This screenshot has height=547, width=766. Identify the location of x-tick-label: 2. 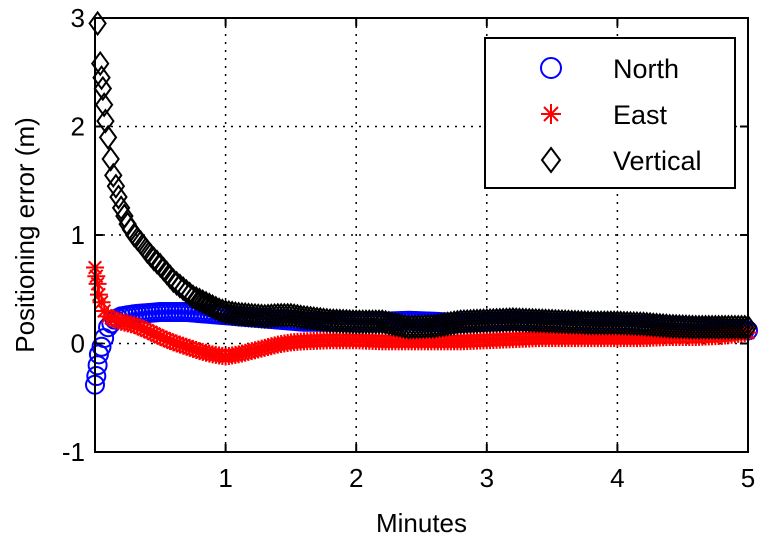
(356, 478).